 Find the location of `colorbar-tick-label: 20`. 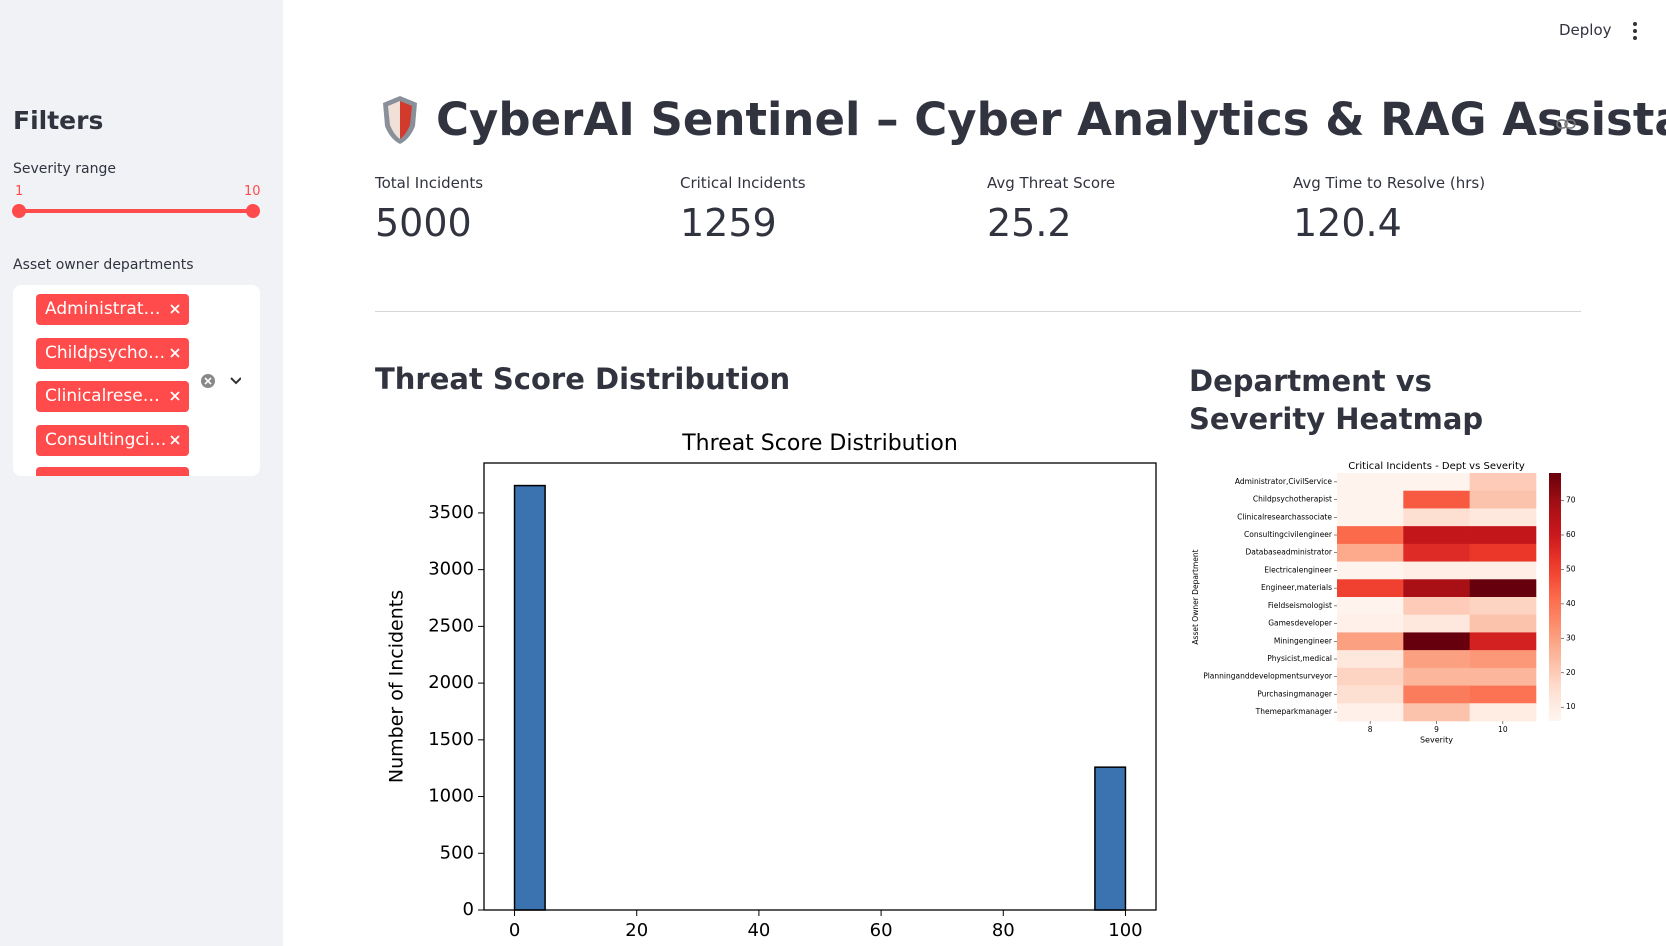

colorbar-tick-label: 20 is located at coordinates (1571, 672).